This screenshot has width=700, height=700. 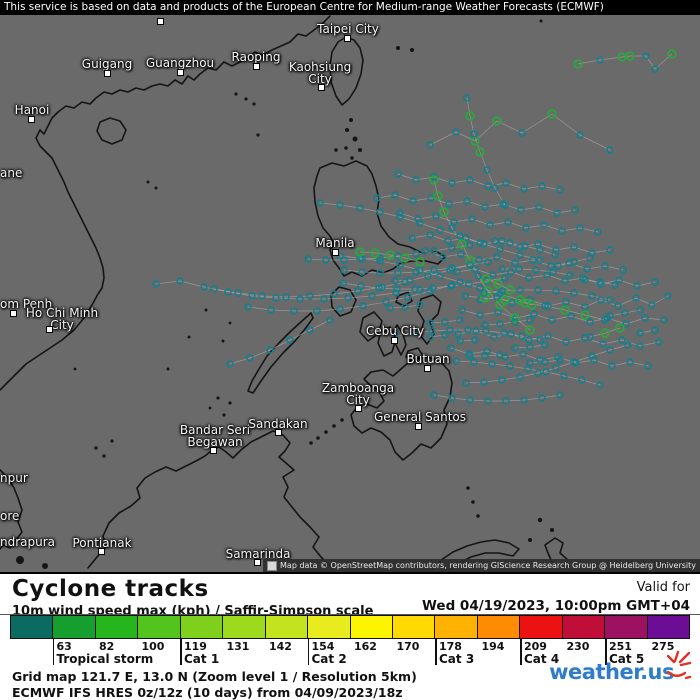 I want to click on scale-value-label: 142, so click(x=280, y=646).